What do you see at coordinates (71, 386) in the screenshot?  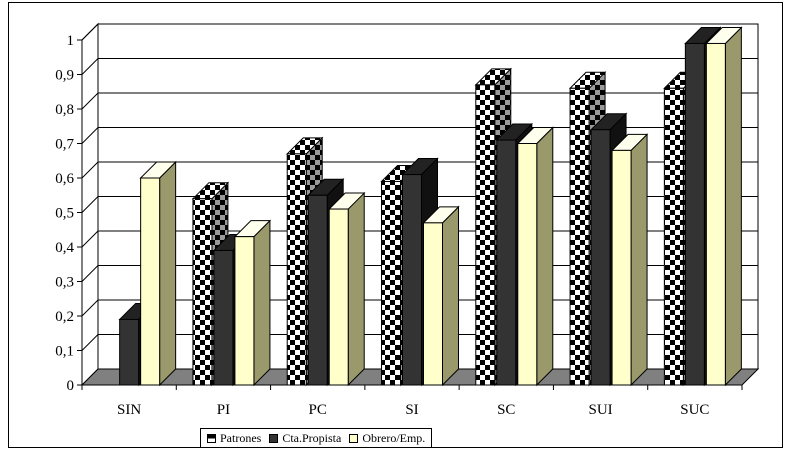 I see `y-tick-label: 0` at bounding box center [71, 386].